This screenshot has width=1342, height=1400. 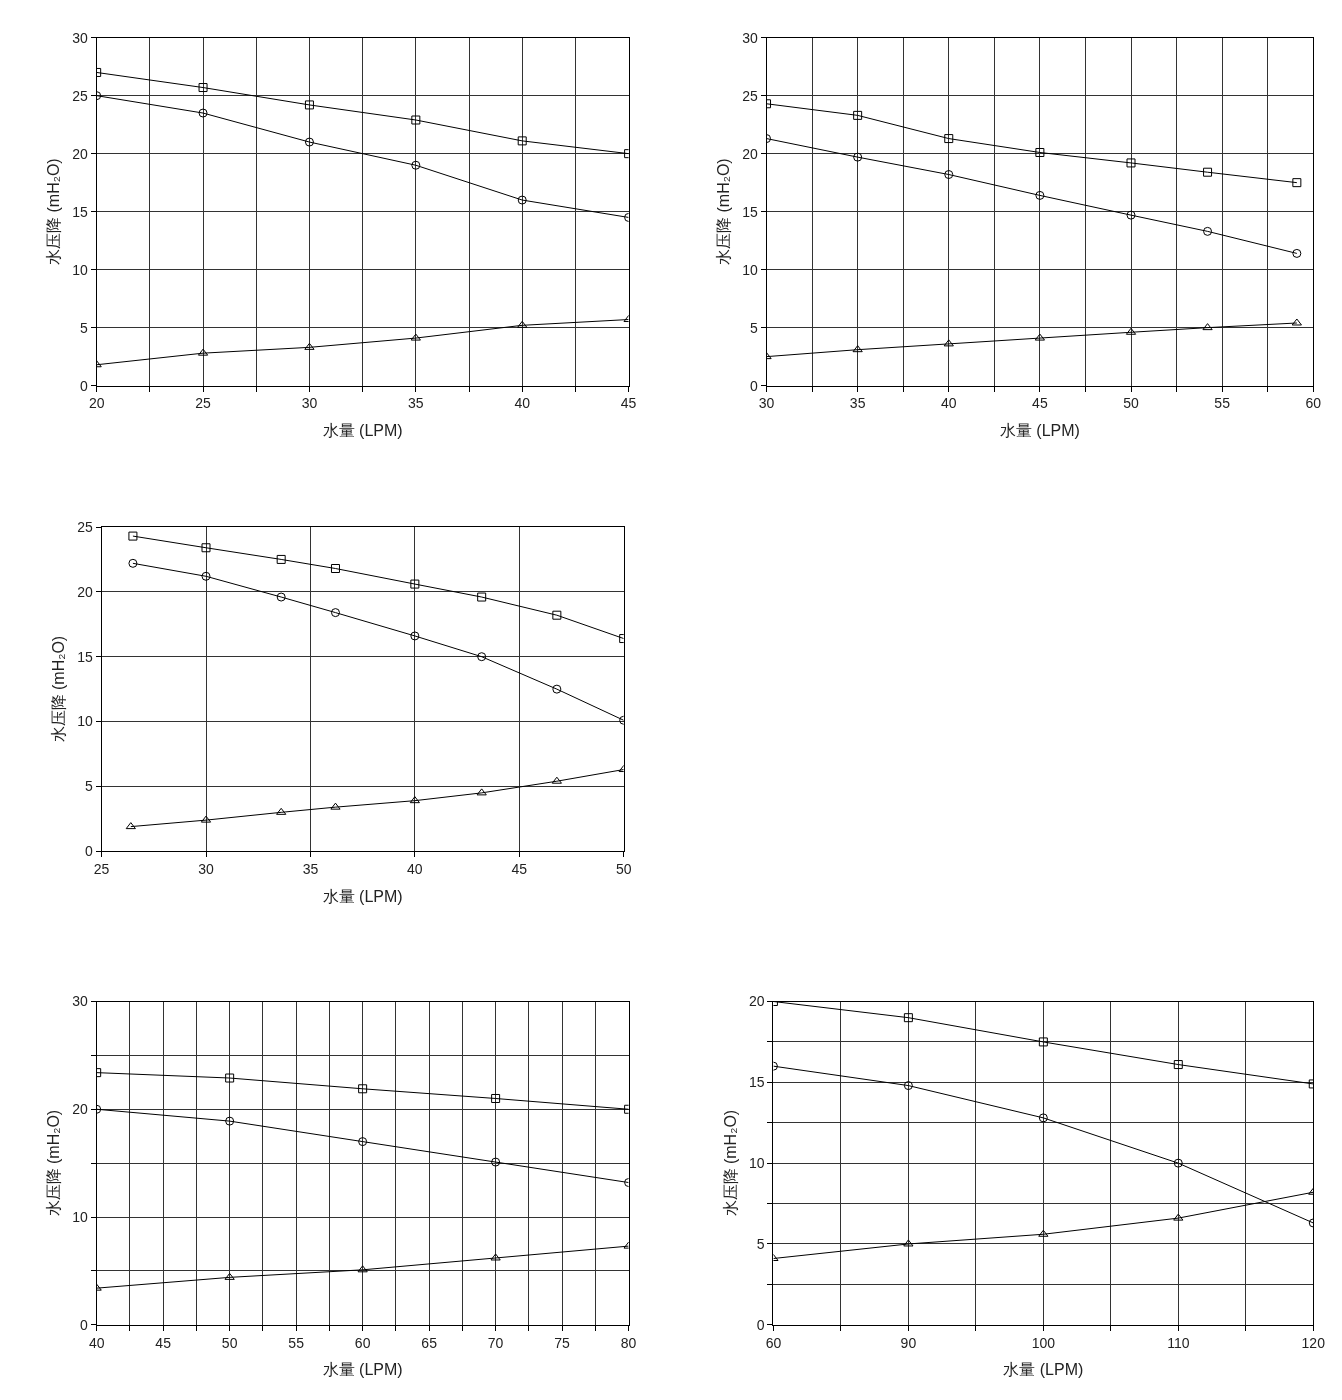 I want to click on x-tick-label: 110, so click(x=1178, y=1342).